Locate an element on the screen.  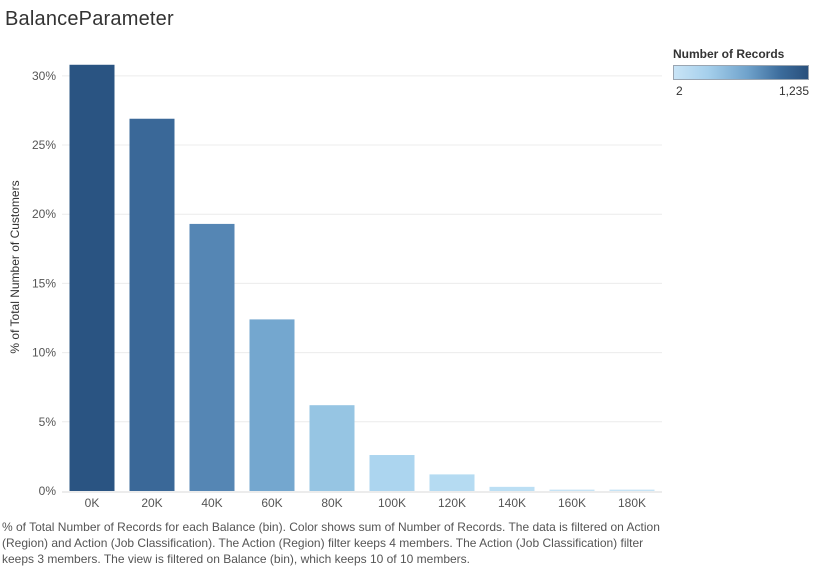
y-tick-label: 25% is located at coordinates (44, 145).